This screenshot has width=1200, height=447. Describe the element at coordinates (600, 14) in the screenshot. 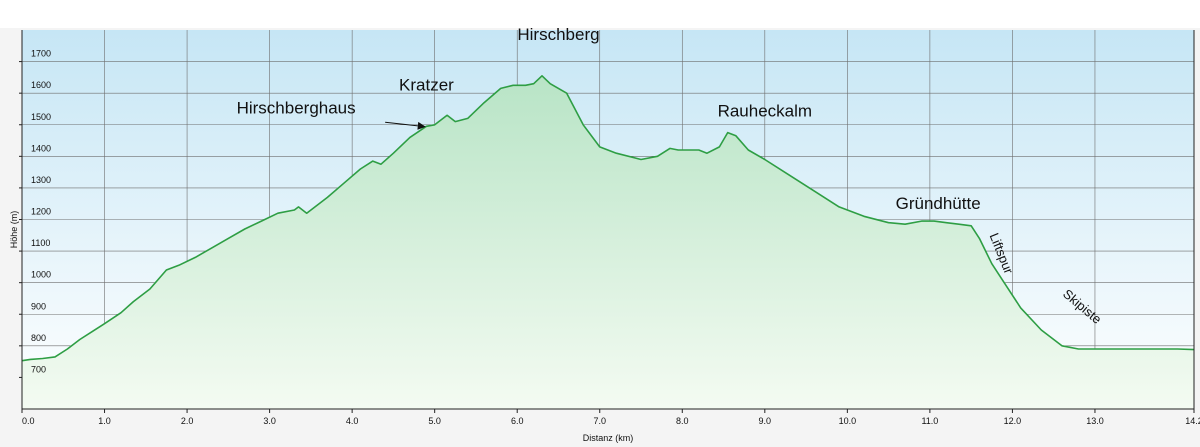

I see `top-margin` at that location.